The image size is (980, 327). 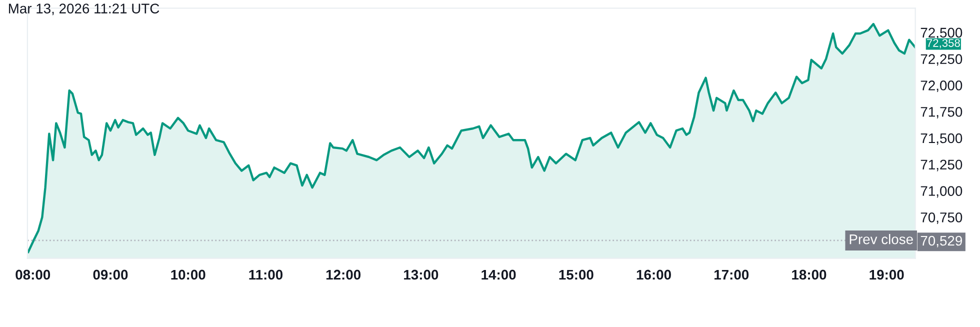 I want to click on y-tick-label: 71,250, so click(x=941, y=166).